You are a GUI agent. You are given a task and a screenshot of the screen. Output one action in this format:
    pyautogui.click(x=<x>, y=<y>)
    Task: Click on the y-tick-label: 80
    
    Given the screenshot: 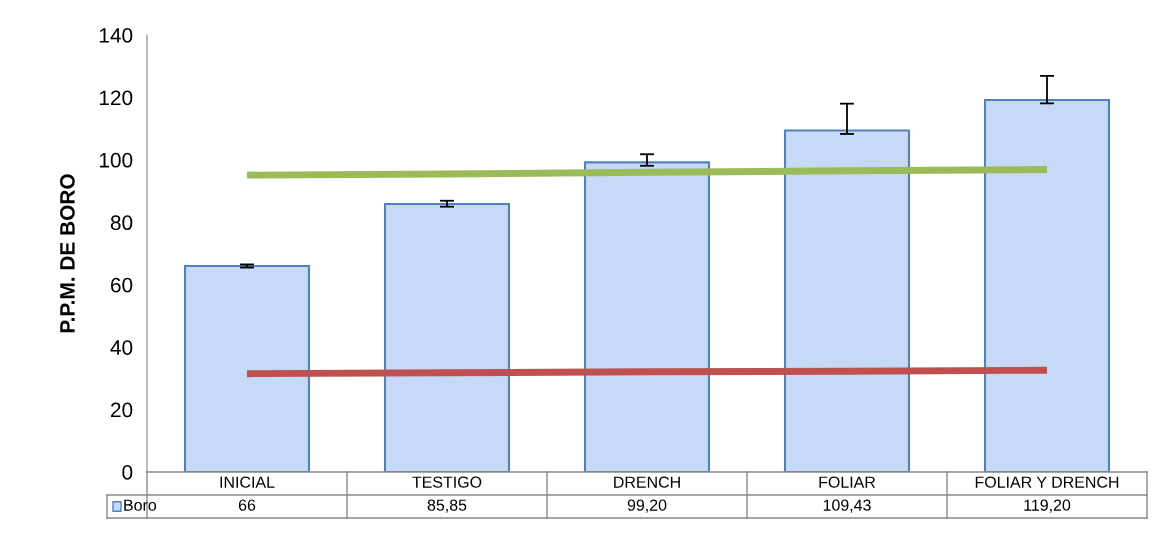 What is the action you would take?
    pyautogui.click(x=121, y=223)
    